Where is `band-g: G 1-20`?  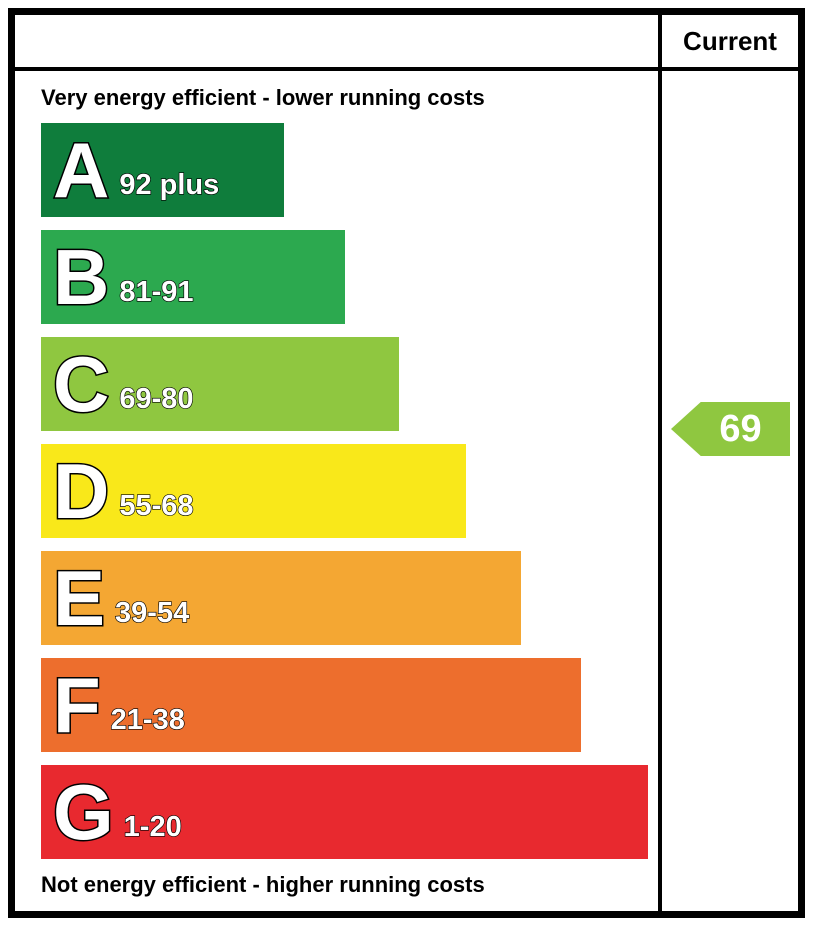 band-g: G 1-20 is located at coordinates (344, 812).